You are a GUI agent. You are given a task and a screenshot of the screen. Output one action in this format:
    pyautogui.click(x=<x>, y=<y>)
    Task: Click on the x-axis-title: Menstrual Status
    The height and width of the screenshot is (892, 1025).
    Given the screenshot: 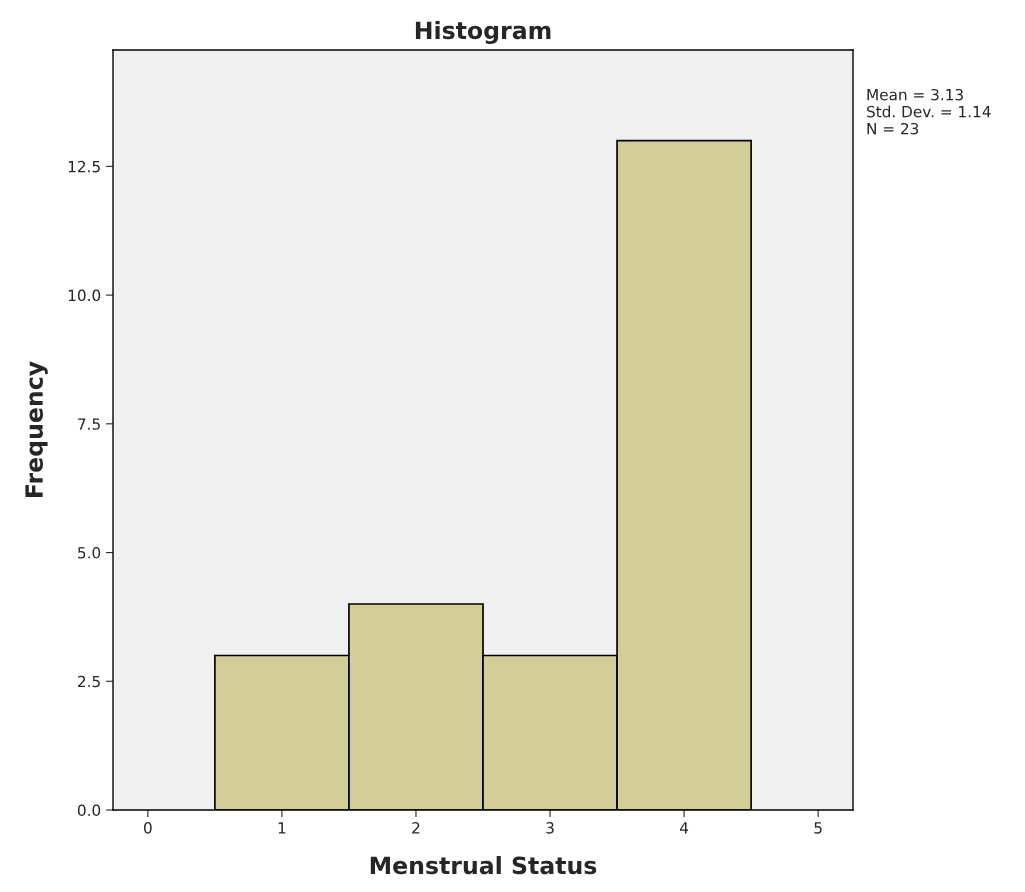 What is the action you would take?
    pyautogui.click(x=483, y=865)
    